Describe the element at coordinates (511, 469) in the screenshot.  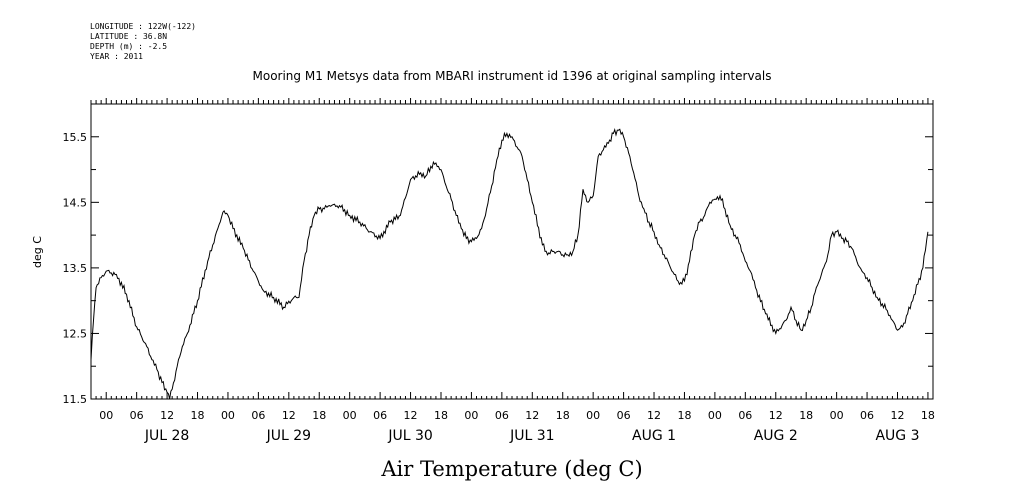
I see `x-axis-title: Air Temperature (deg C)` at that location.